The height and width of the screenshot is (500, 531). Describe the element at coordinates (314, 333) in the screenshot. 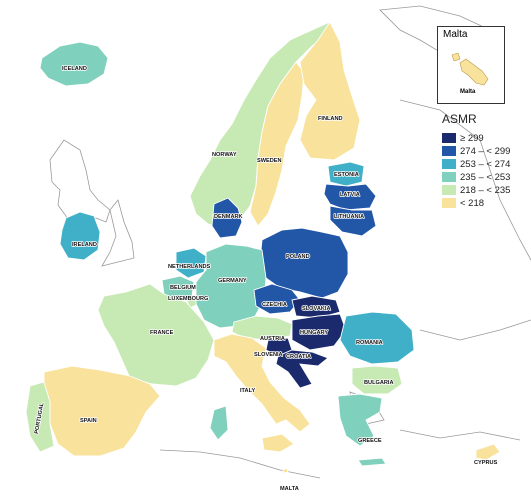

I see `label-hungary: HUNGARY` at that location.